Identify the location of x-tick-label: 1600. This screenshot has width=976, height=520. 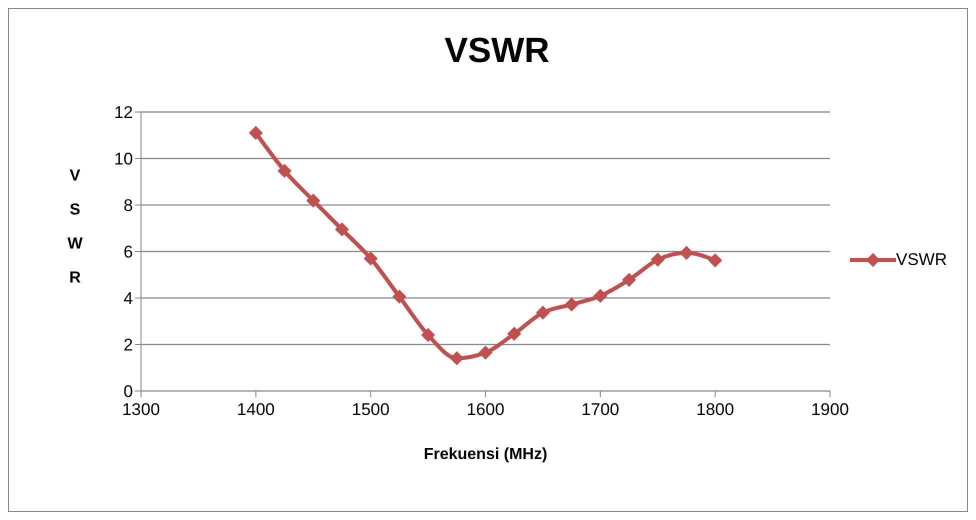
(485, 410).